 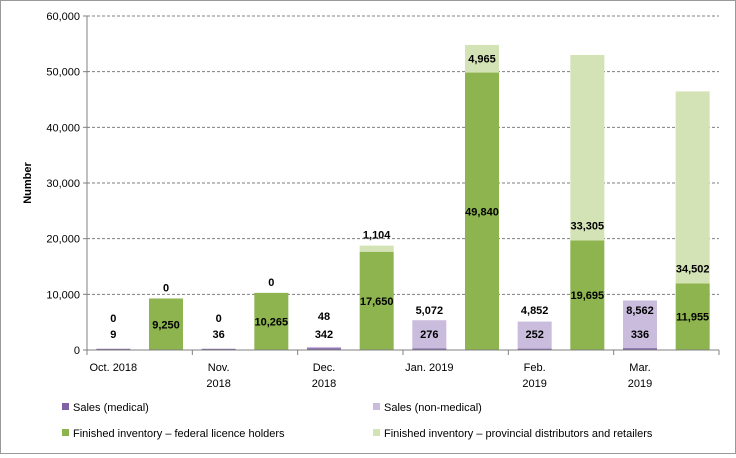 What do you see at coordinates (111, 408) in the screenshot?
I see `legend-label: Sales (medical)` at bounding box center [111, 408].